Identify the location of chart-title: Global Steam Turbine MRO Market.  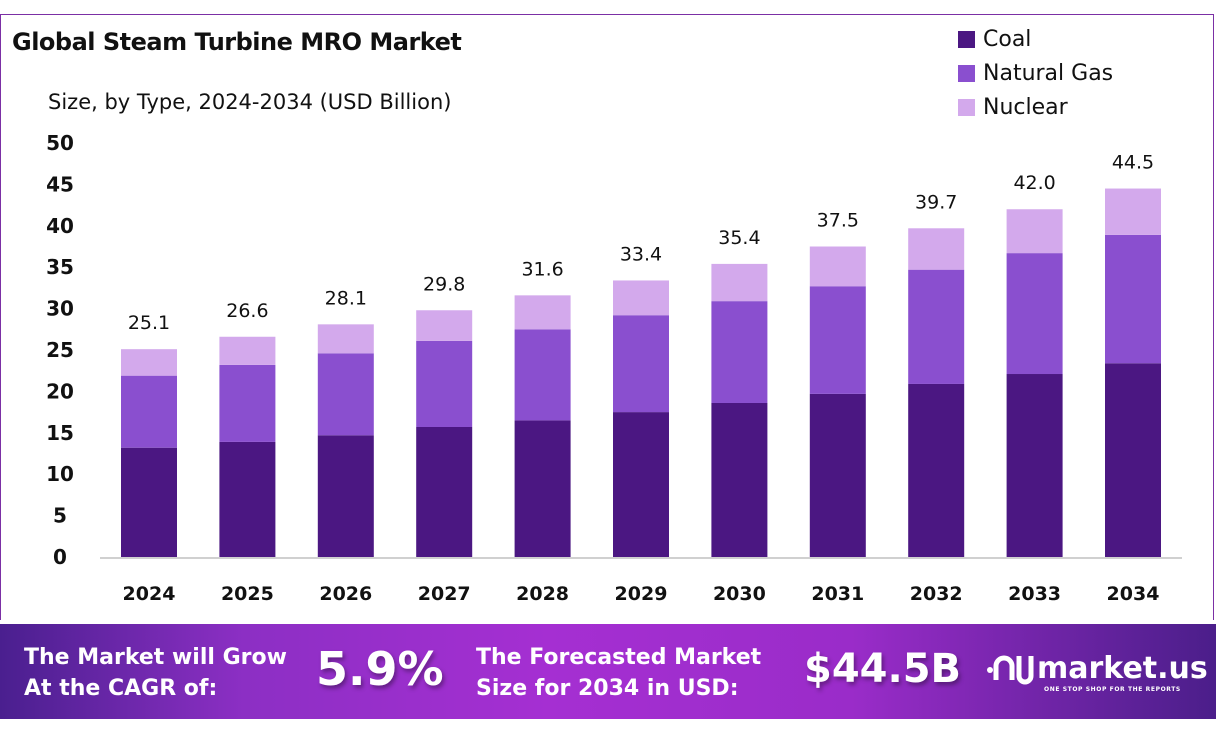
(237, 42).